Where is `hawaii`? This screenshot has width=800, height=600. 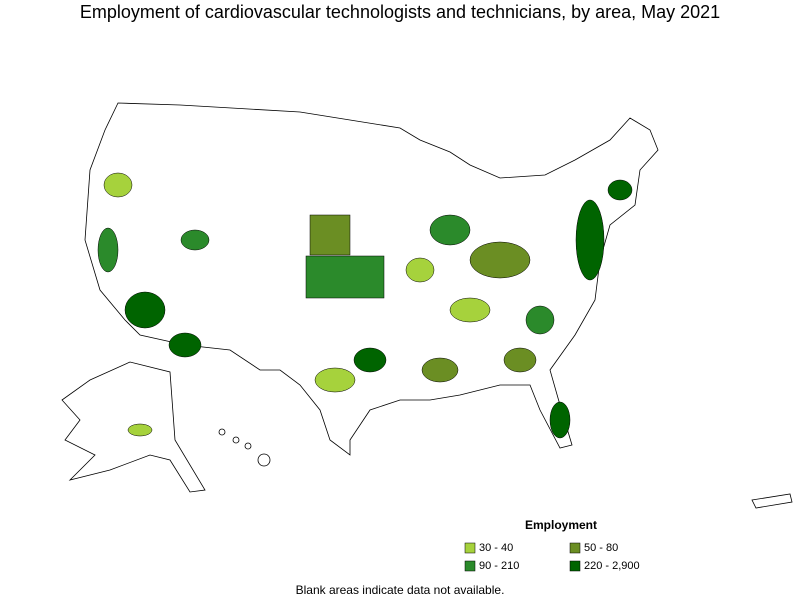 hawaii is located at coordinates (244, 447).